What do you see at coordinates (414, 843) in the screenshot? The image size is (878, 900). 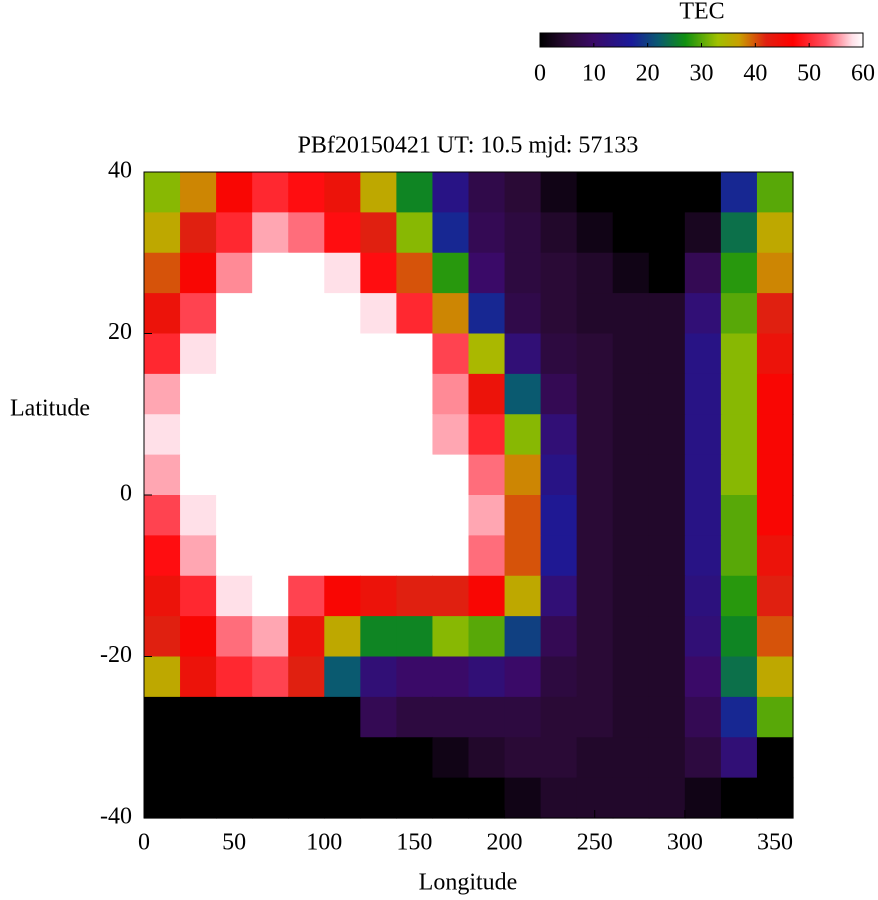 I see `x-tick-label: 150` at bounding box center [414, 843].